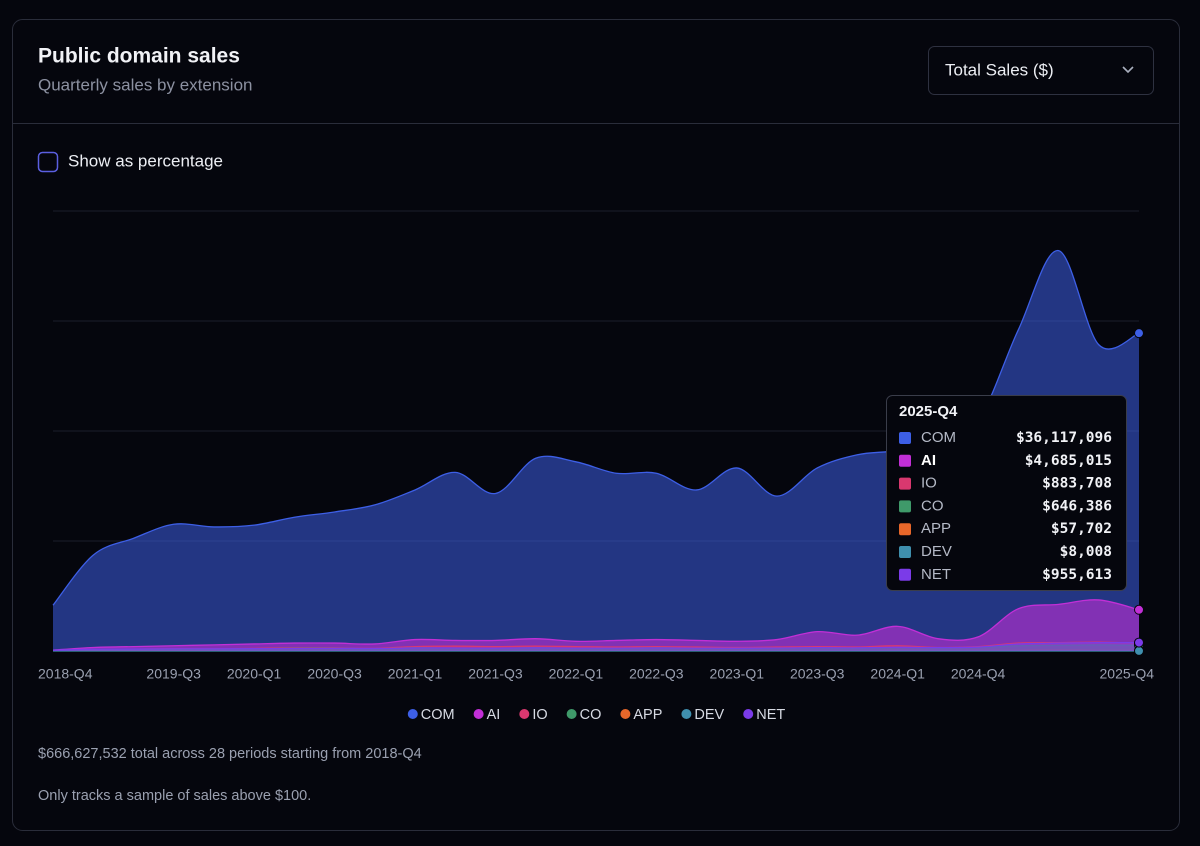 Image resolution: width=1200 pixels, height=846 pixels. What do you see at coordinates (1077, 484) in the screenshot?
I see `tooltip-value: $883,708` at bounding box center [1077, 484].